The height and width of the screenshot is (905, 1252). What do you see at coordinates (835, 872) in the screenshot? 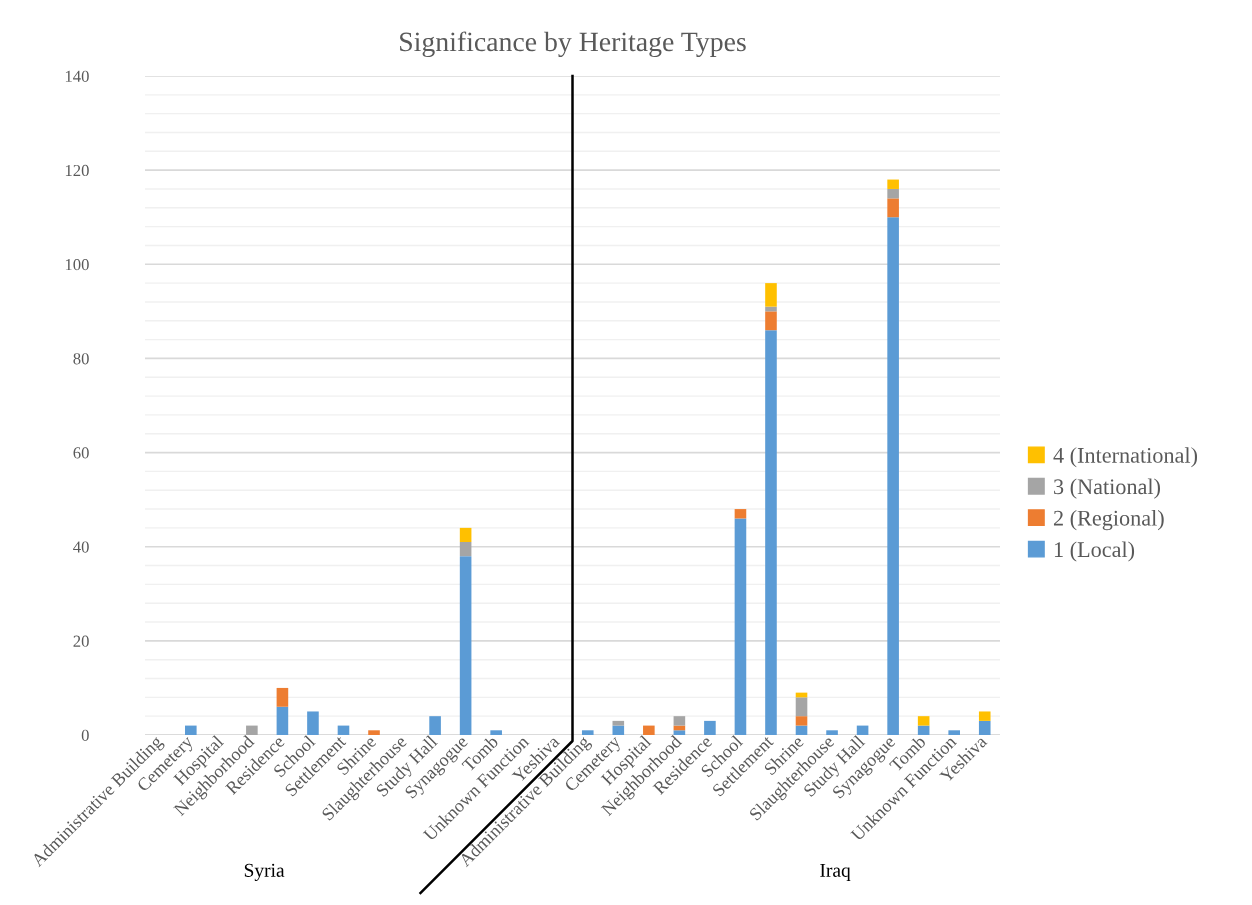
I see `text: Iraq` at bounding box center [835, 872].